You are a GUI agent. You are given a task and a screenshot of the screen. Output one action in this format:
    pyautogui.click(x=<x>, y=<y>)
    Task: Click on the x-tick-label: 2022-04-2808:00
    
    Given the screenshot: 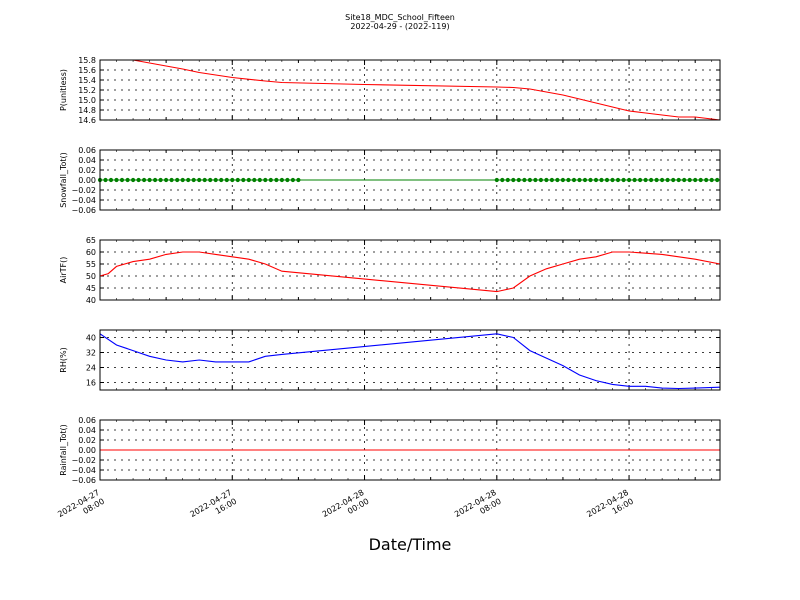 What is the action you would take?
    pyautogui.click(x=478, y=508)
    